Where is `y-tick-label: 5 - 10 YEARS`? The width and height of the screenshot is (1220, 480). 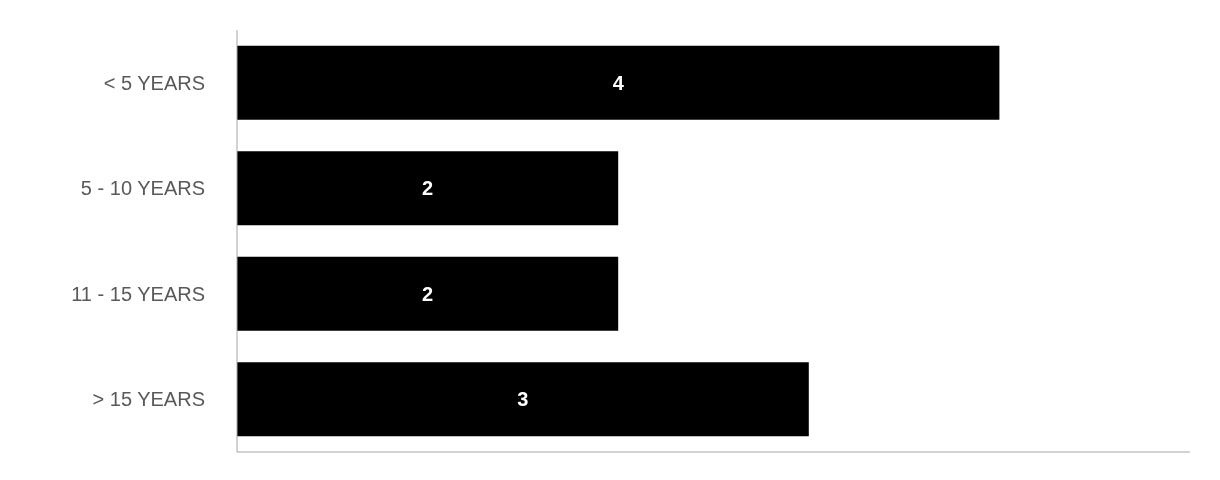 y-tick-label: 5 - 10 YEARS is located at coordinates (142, 188).